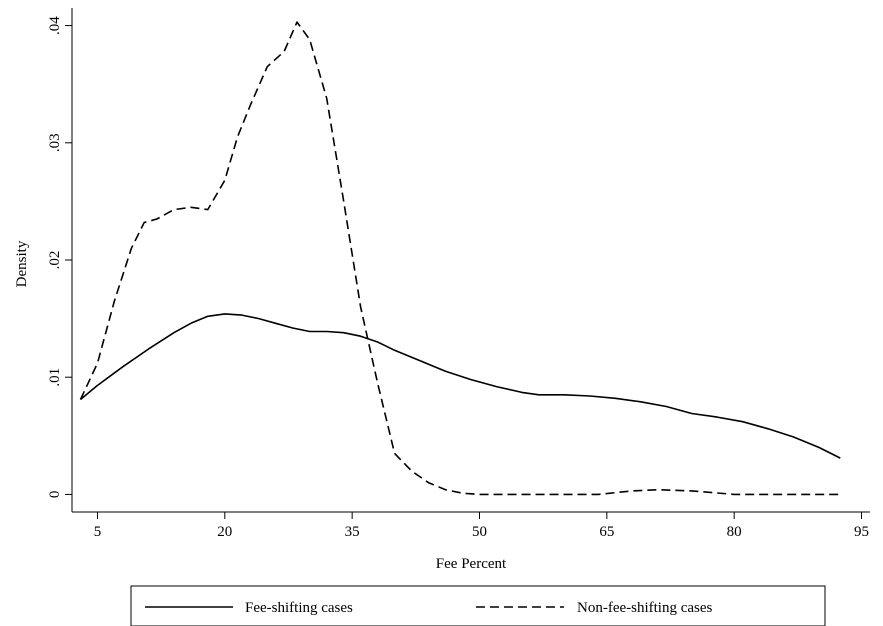 The height and width of the screenshot is (626, 883). I want to click on x-tick-label: 65, so click(606, 532).